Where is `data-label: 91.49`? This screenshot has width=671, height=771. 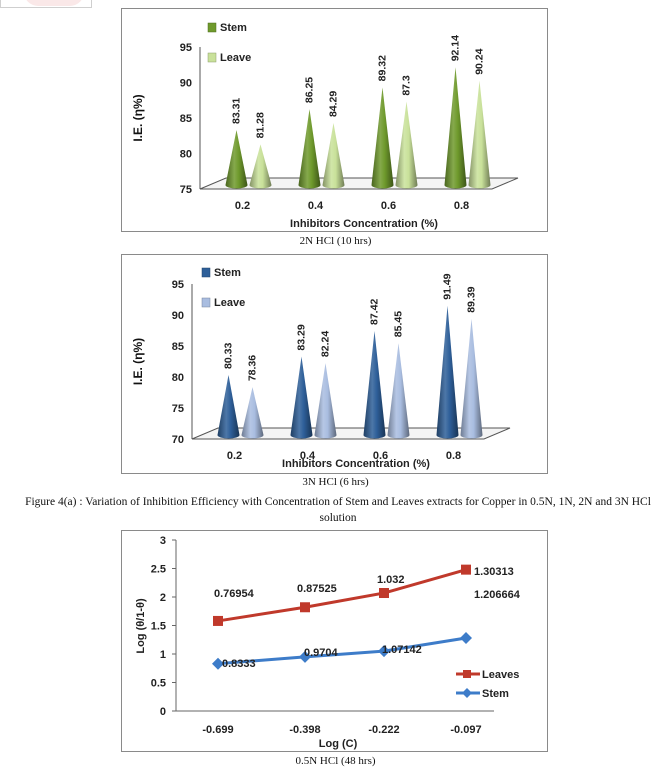 data-label: 91.49 is located at coordinates (448, 286).